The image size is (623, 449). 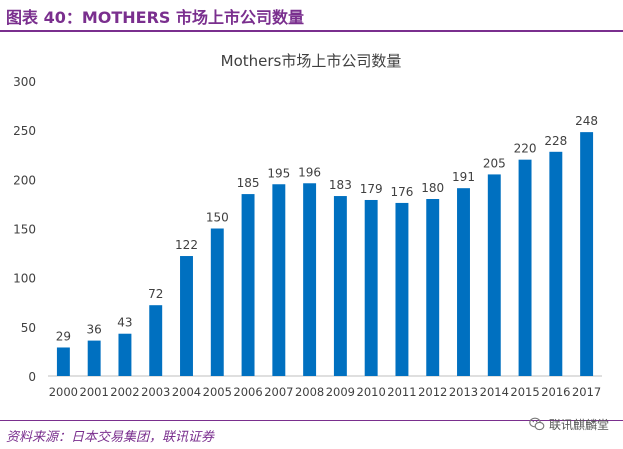 I want to click on data-label: 248, so click(x=586, y=121).